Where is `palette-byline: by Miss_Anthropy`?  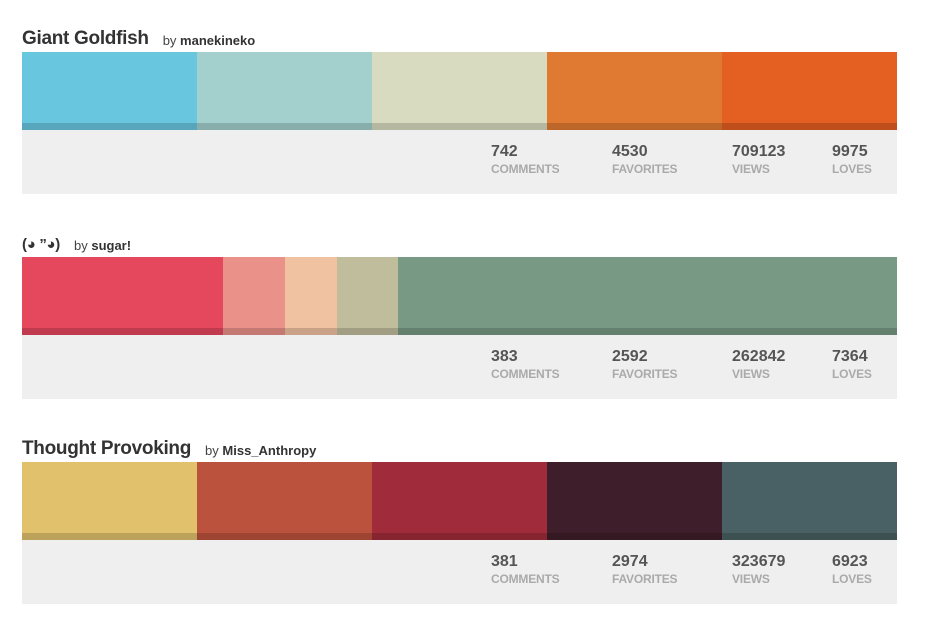
palette-byline: by Miss_Anthropy is located at coordinates (260, 450).